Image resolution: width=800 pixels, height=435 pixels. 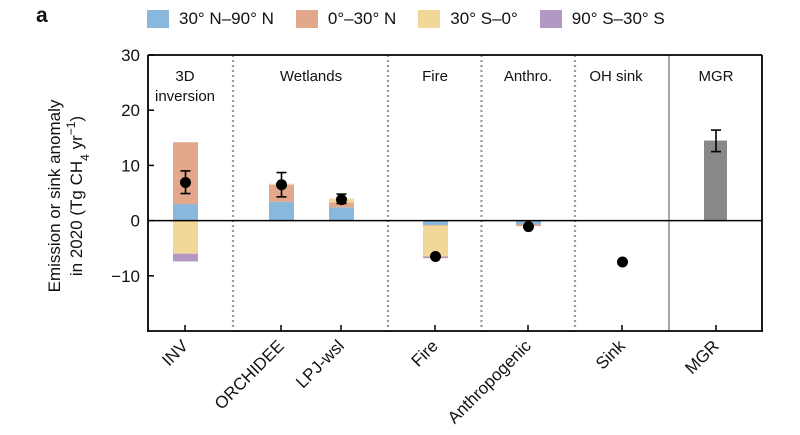 I want to click on legend-item-30n-90n: 30° N–90° N, so click(x=210, y=19).